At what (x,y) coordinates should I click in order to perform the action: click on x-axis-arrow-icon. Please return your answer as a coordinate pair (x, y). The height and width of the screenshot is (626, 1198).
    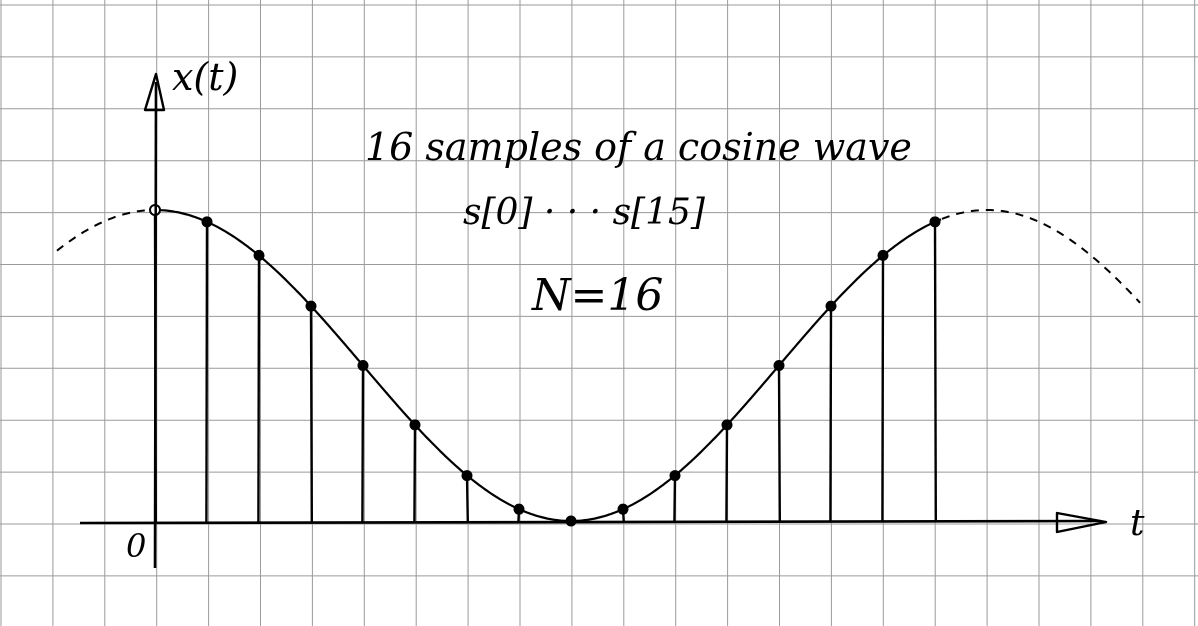
    Looking at the image, I should click on (1081, 522).